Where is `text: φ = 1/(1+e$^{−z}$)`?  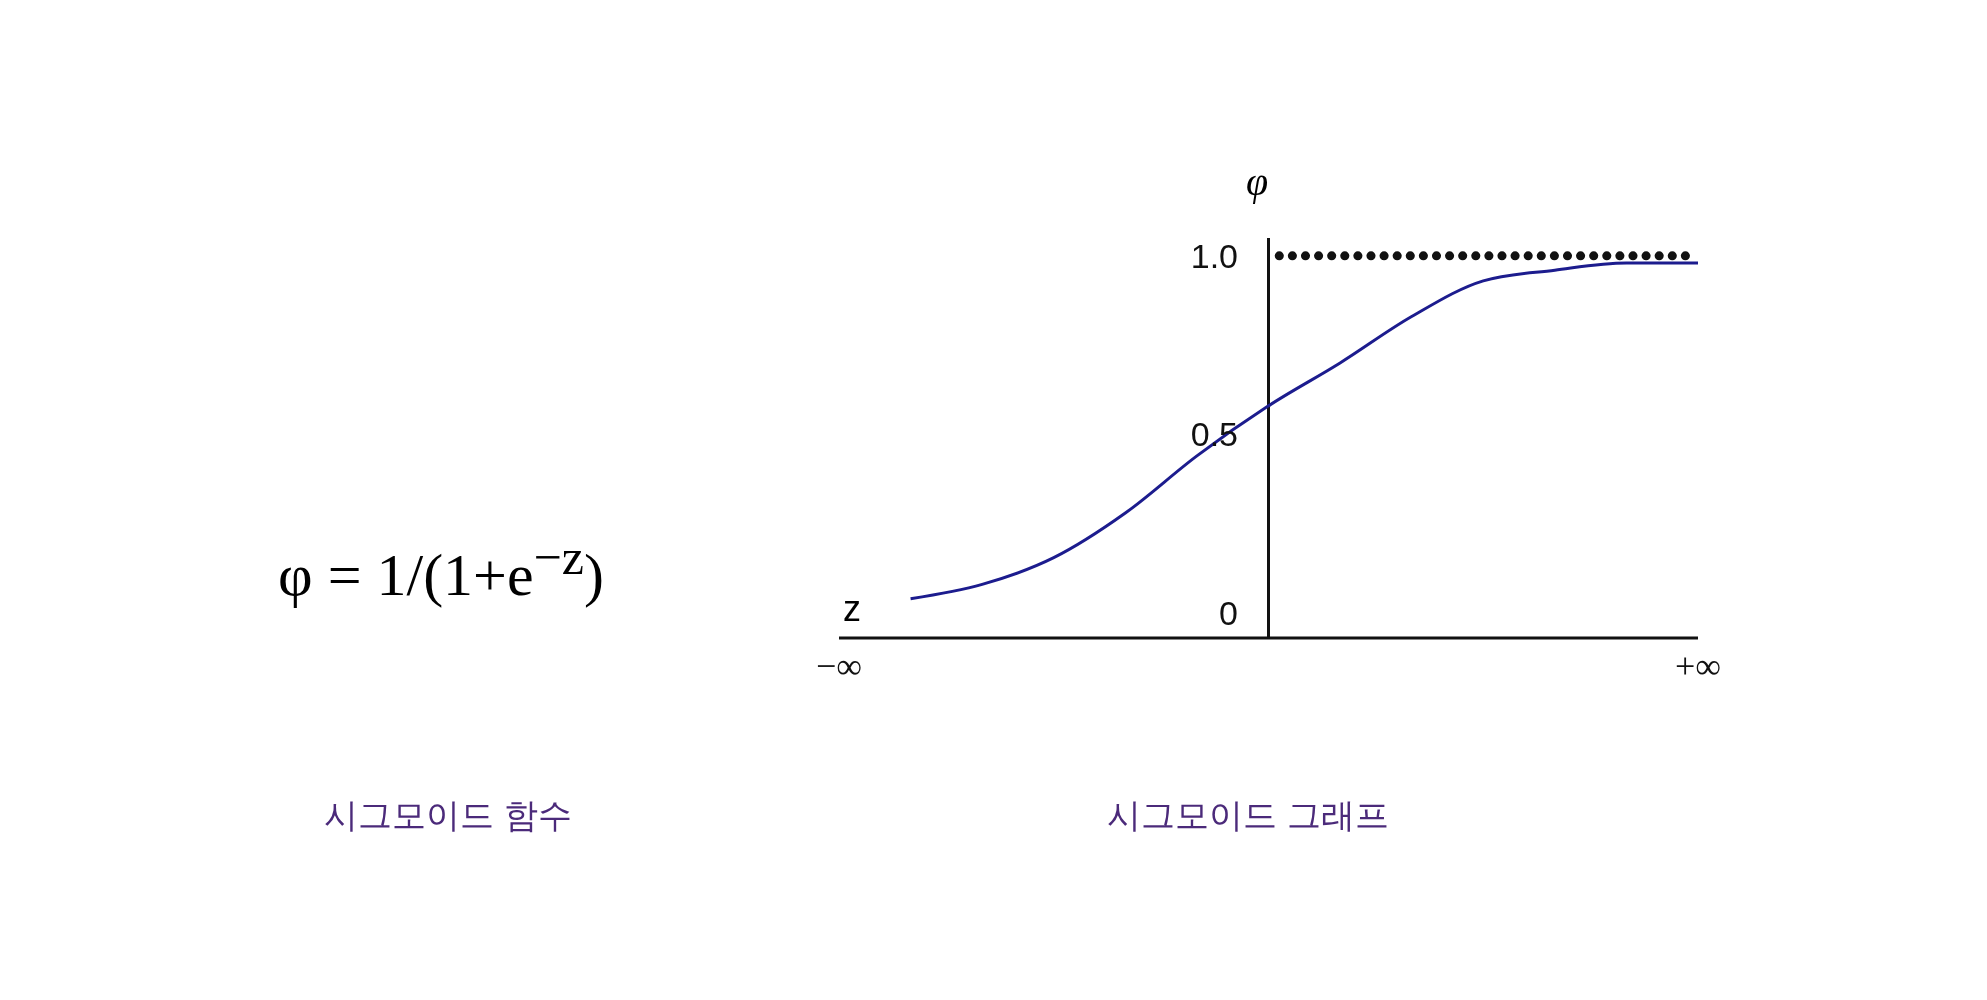 text: φ = 1/(1+e$^{−z}$) is located at coordinates (441, 569).